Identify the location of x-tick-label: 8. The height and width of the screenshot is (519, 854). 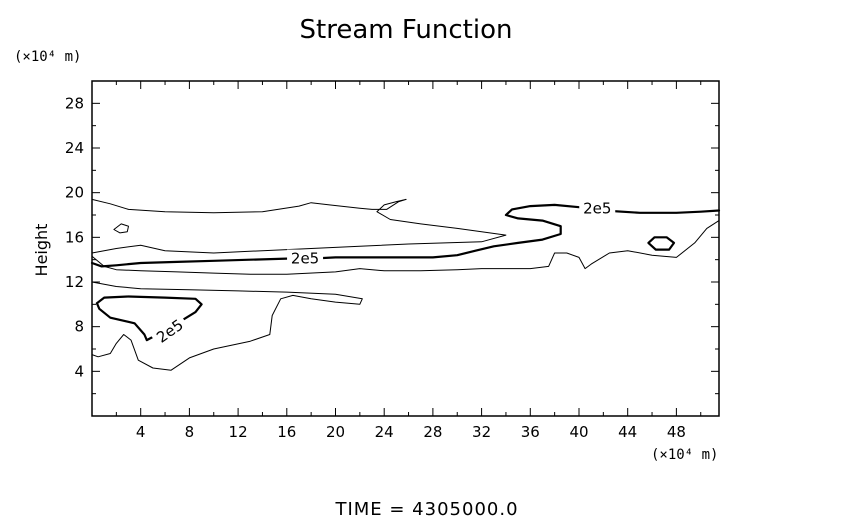
(190, 432).